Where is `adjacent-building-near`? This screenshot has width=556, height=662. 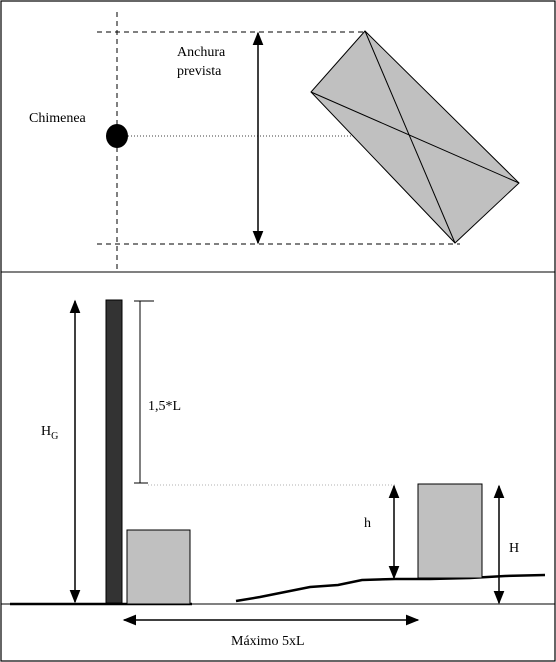
adjacent-building-near is located at coordinates (158, 567).